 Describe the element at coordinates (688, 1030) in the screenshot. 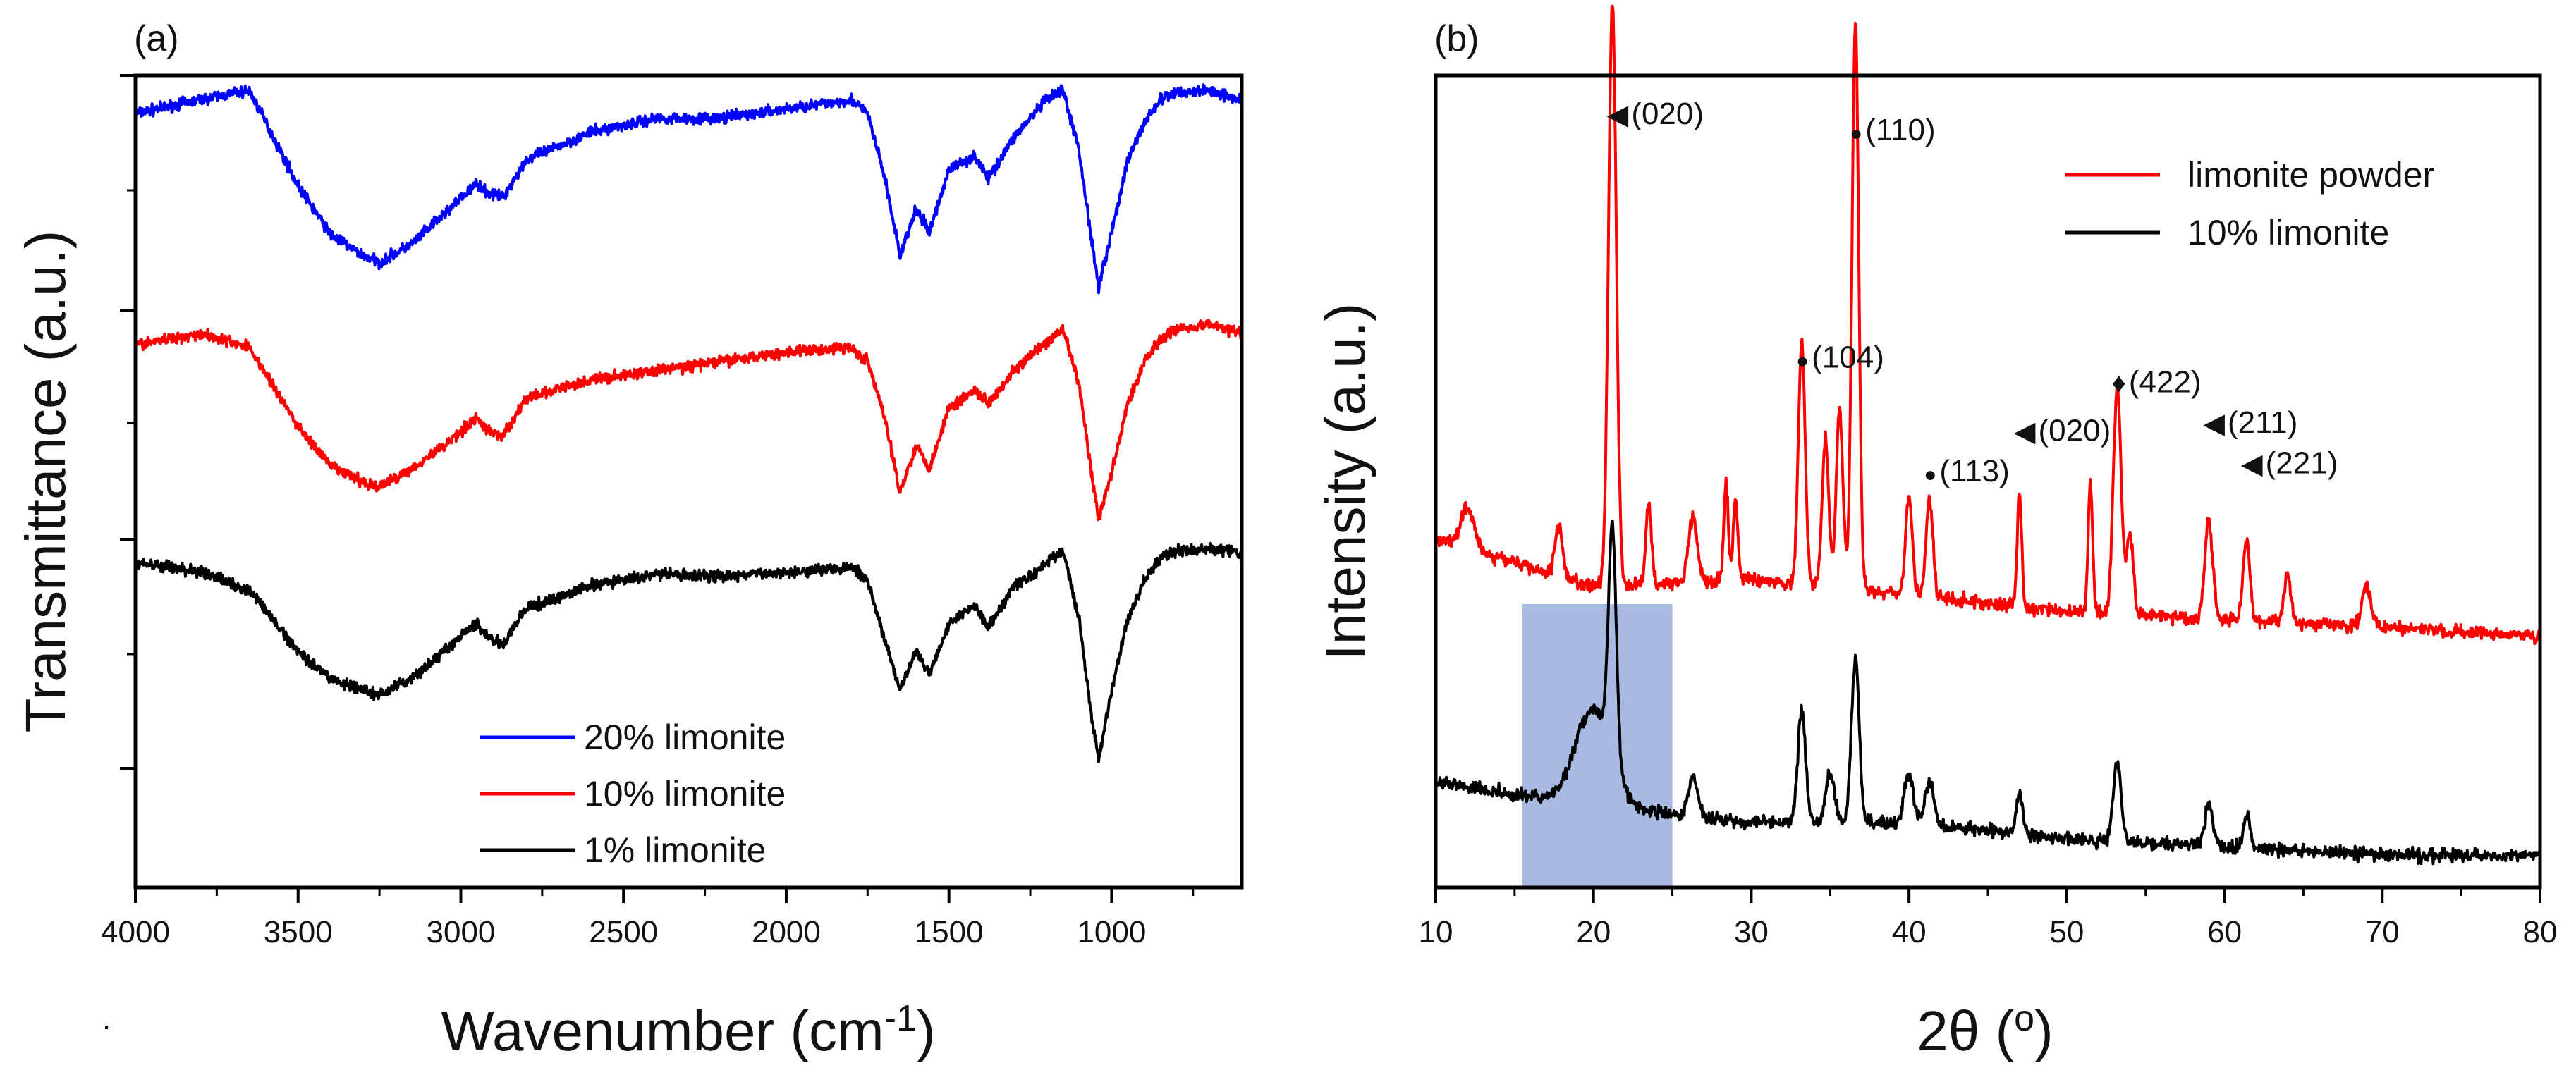

I see `panel-a-x-axis-title: Wavenumber (cm-1)` at that location.